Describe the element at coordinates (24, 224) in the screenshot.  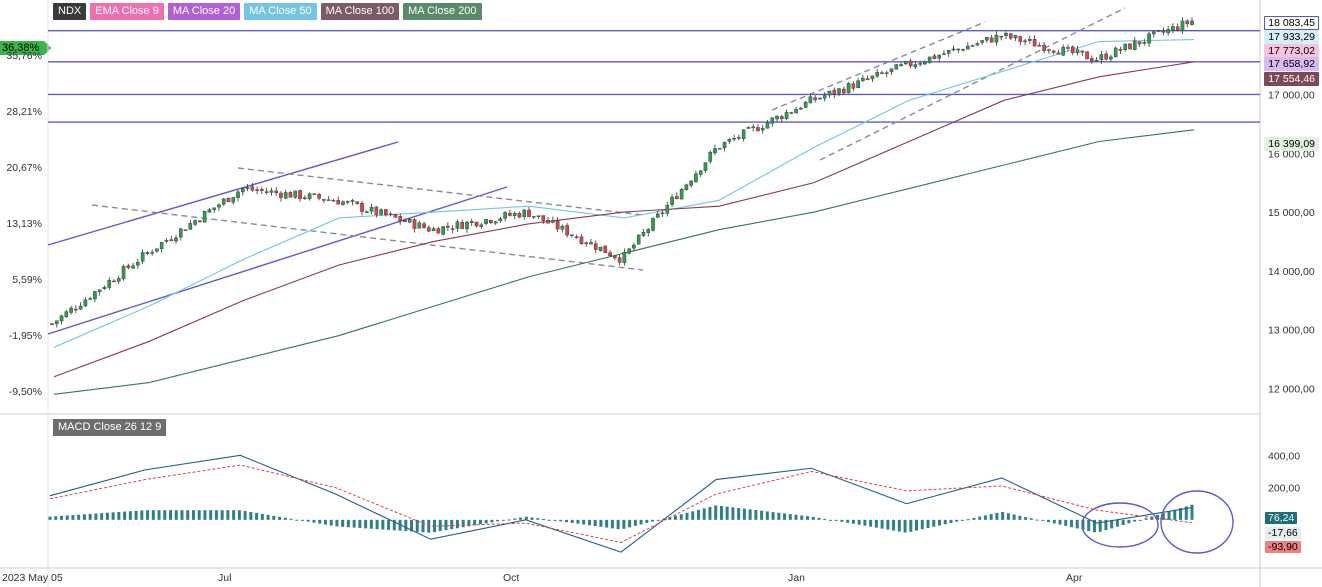
I see `pct-tick-label: 13,13%` at that location.